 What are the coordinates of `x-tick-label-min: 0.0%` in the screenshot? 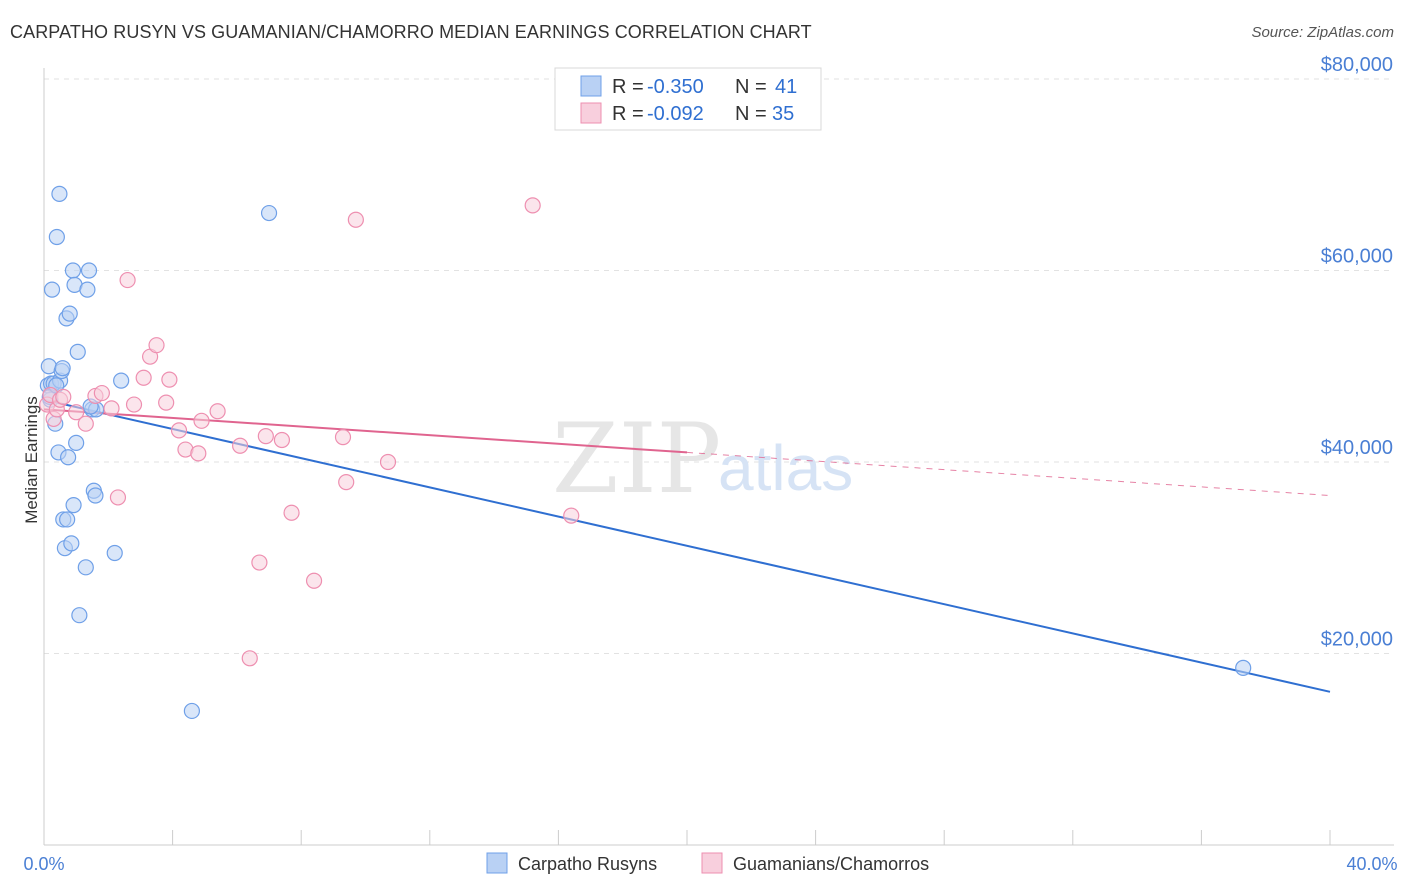 It's located at (43, 864).